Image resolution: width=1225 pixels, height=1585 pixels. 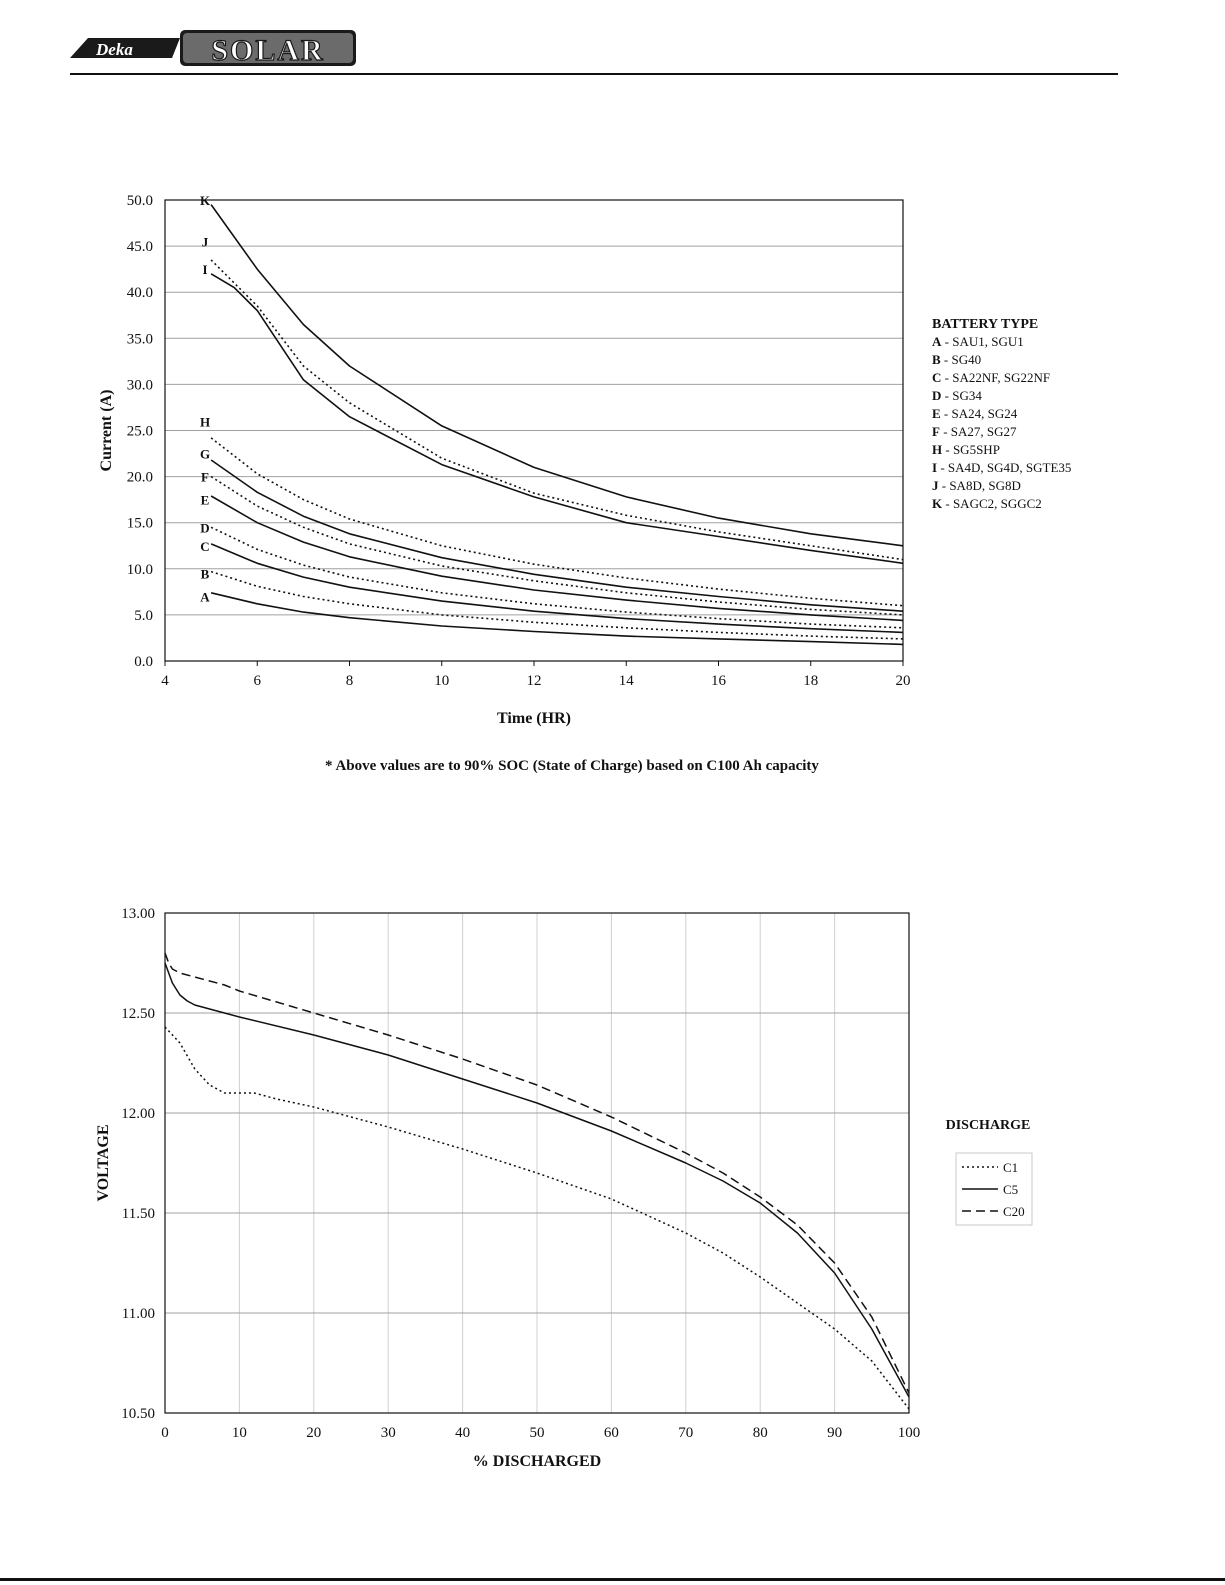 What do you see at coordinates (1014, 1211) in the screenshot?
I see `legend-label-c20: C20` at bounding box center [1014, 1211].